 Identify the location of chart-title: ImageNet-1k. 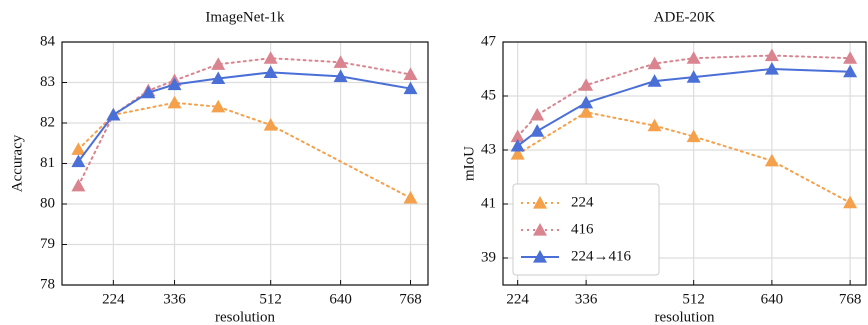
(245, 17).